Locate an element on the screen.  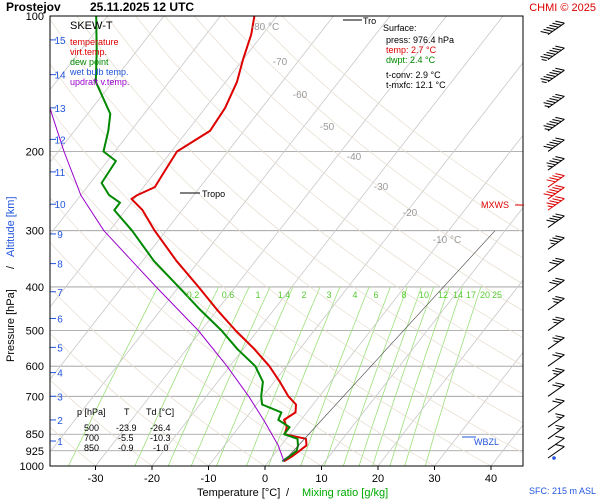
altitude-tick-label: 6 is located at coordinates (60, 319).